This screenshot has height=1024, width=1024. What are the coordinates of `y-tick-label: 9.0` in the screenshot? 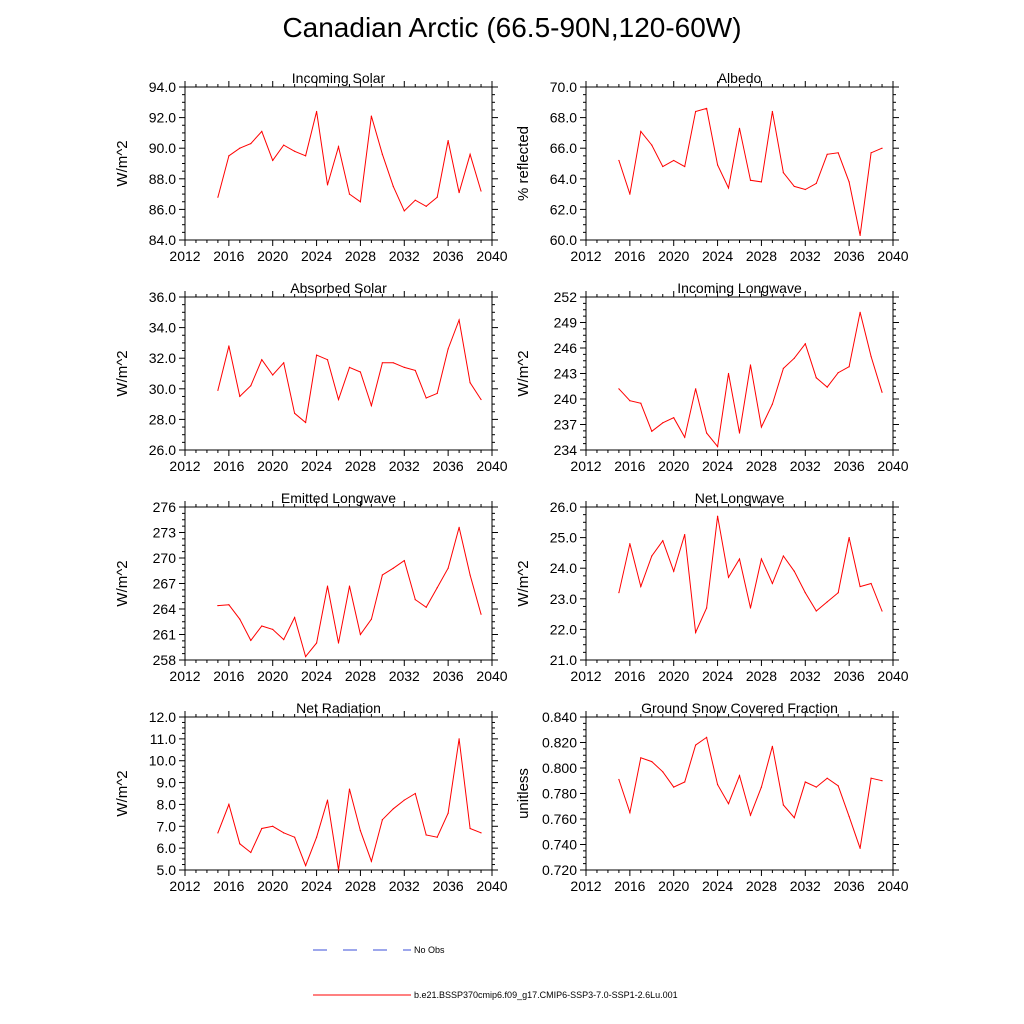 It's located at (167, 783).